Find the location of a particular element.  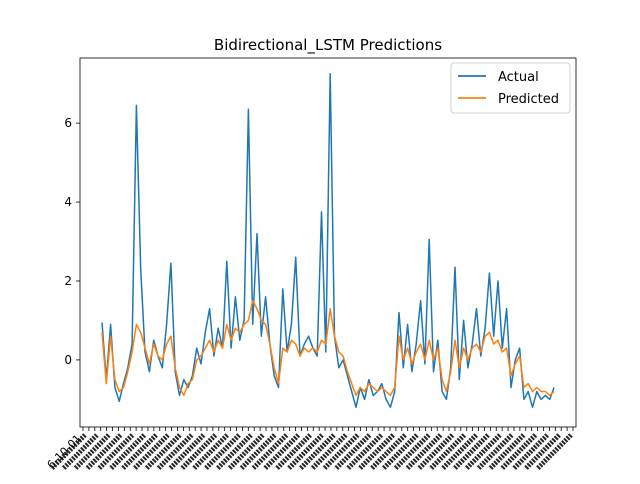

legend: Actual Predicted is located at coordinates (510, 88).